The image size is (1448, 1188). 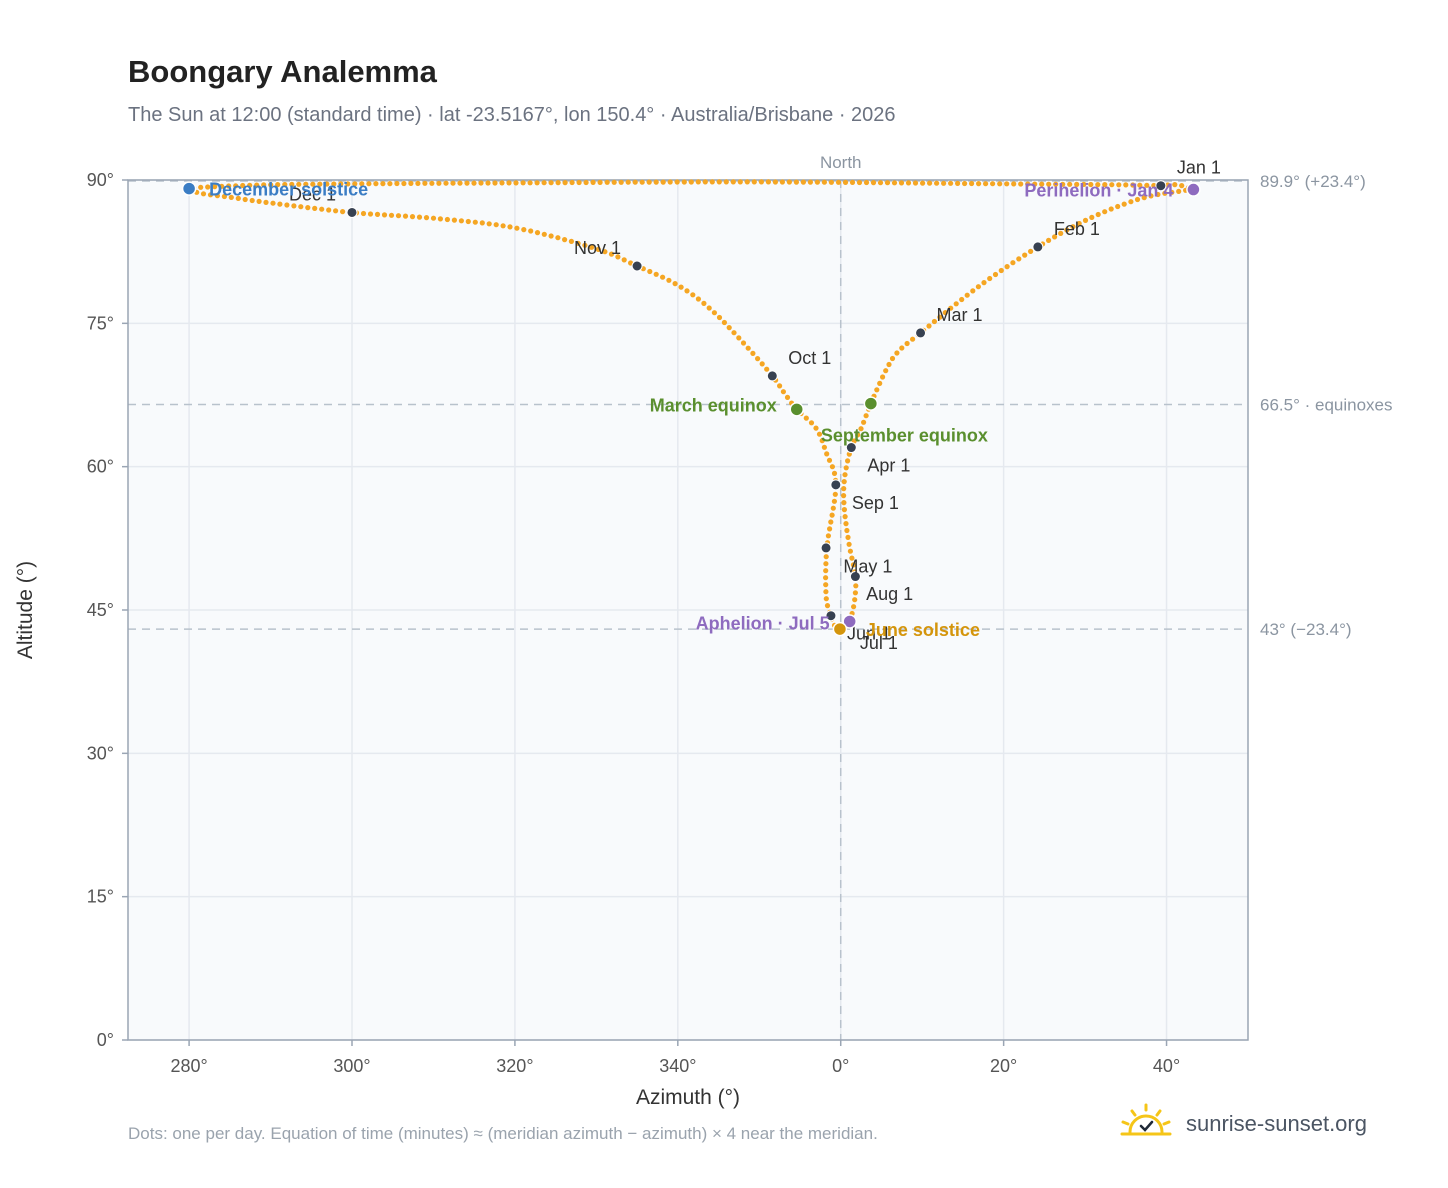 I want to click on y-tick-label: 0°, so click(x=105, y=1040).